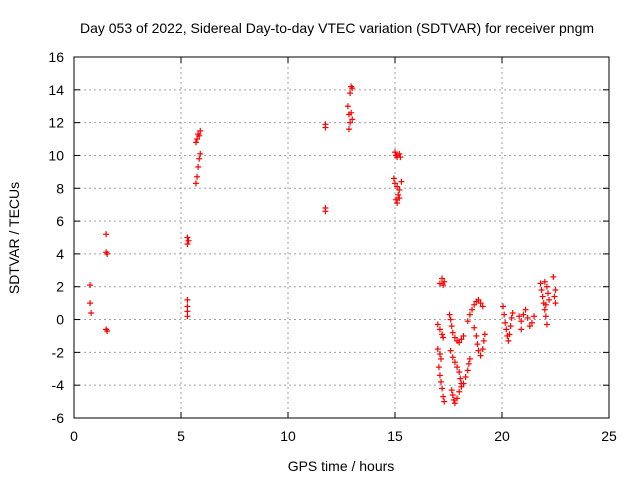  What do you see at coordinates (56, 123) in the screenshot?
I see `y-tick-label: 12` at bounding box center [56, 123].